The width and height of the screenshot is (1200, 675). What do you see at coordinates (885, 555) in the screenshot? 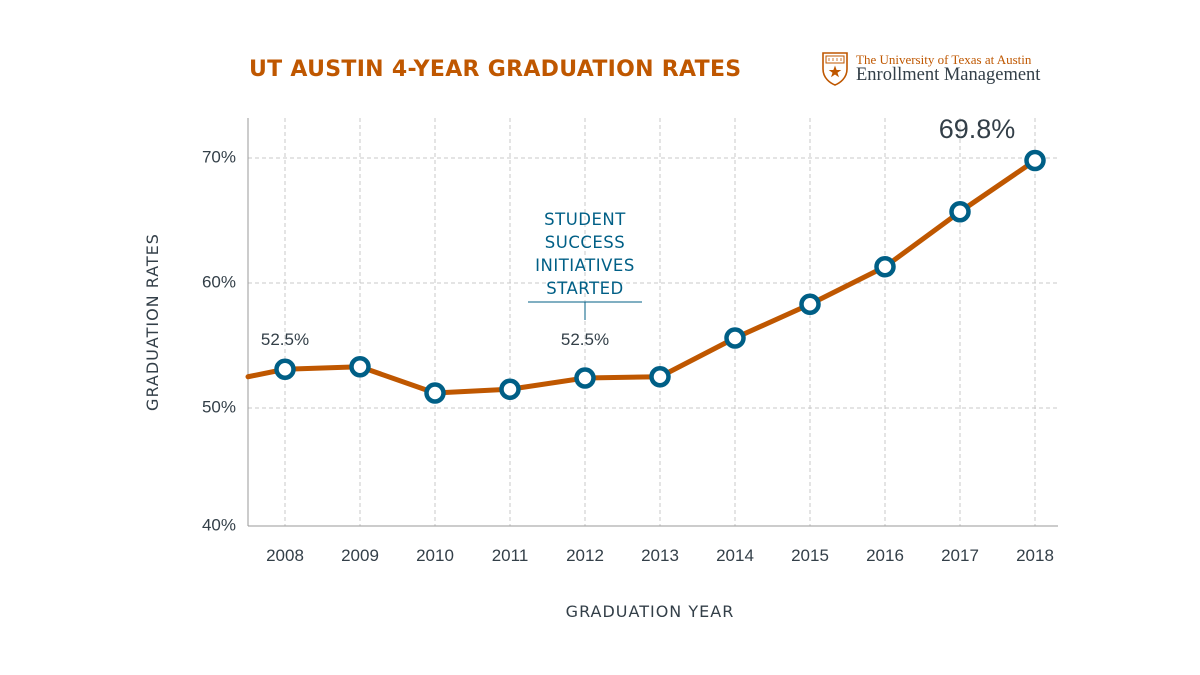
I see `x-tick-label: 2016` at bounding box center [885, 555].